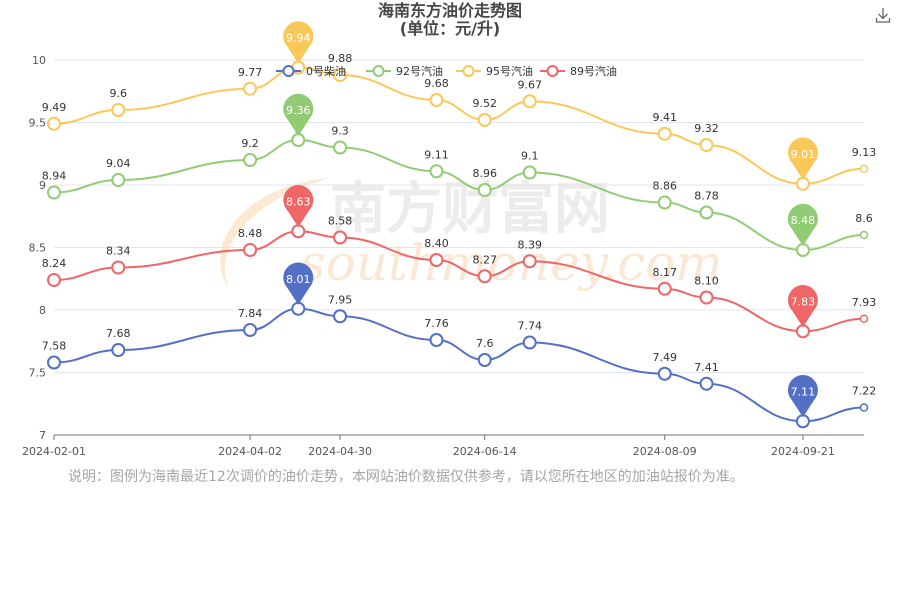 This screenshot has width=900, height=600. I want to click on legend: 0号柴油 92号汽油 95号汽油 89号汽油, so click(446, 71).